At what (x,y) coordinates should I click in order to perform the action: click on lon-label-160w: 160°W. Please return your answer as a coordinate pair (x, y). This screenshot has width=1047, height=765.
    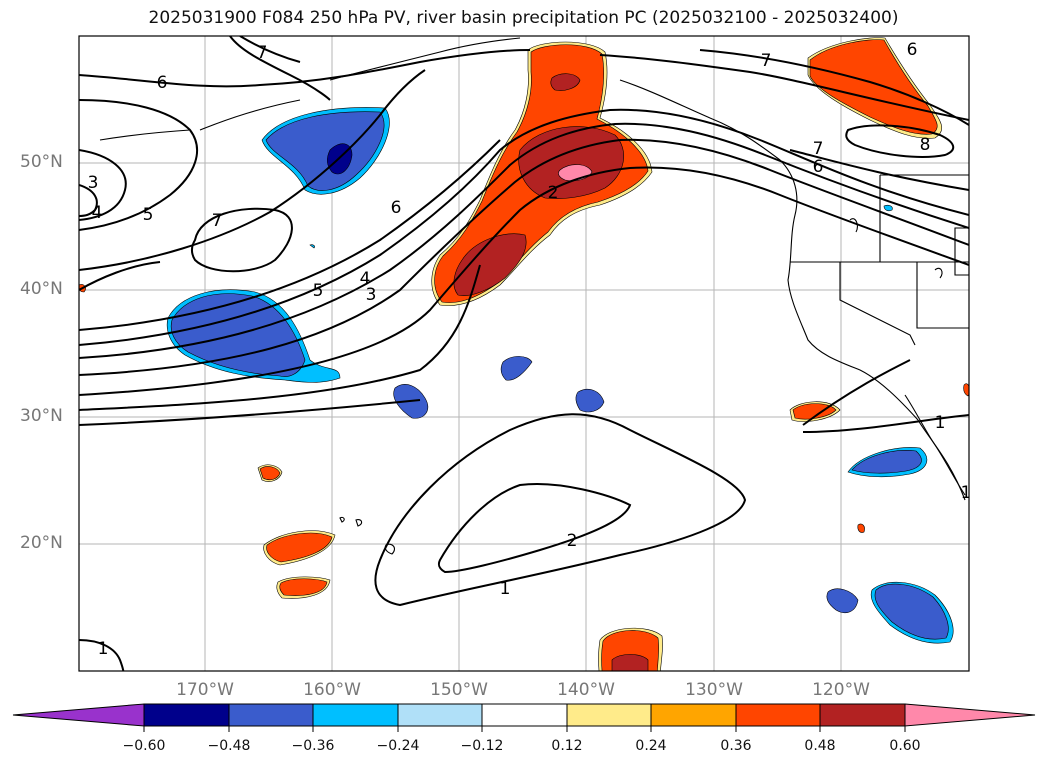
    Looking at the image, I should click on (332, 690).